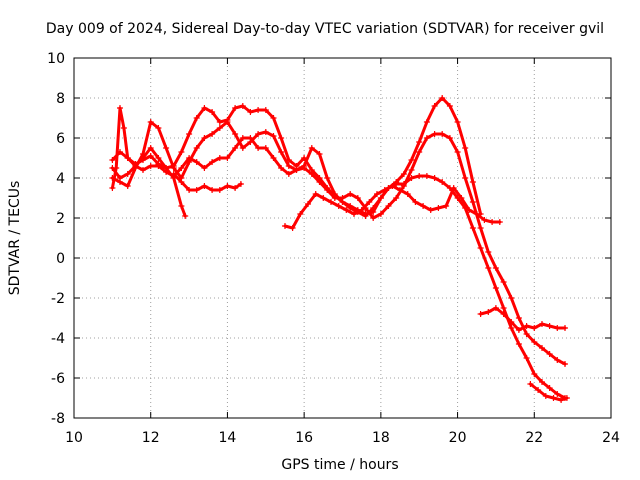  I want to click on series-trace-e, so click(207, 182).